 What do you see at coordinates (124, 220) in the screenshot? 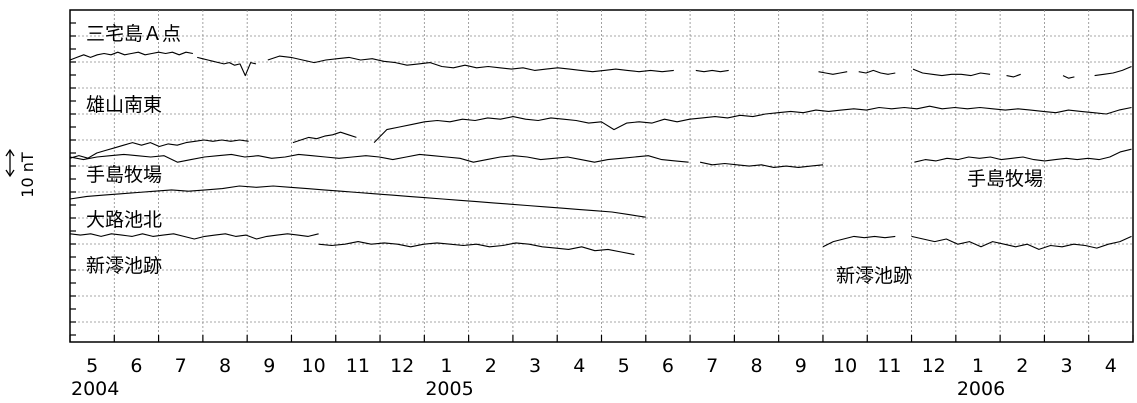
I see `station-label: 大路池北` at bounding box center [124, 220].